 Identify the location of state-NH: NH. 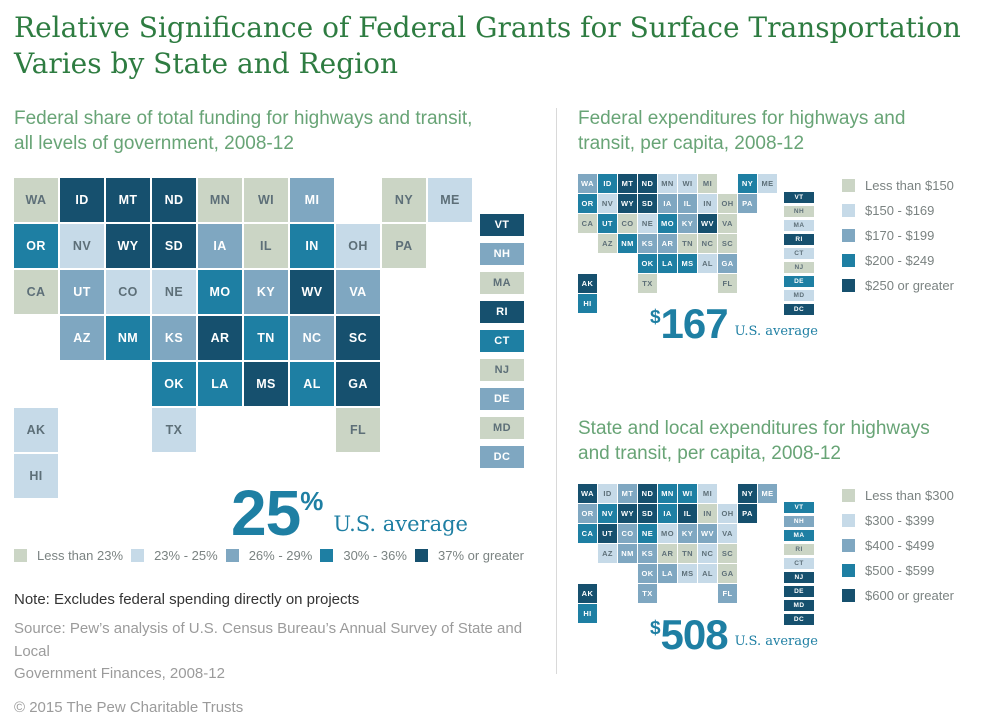
(799, 522).